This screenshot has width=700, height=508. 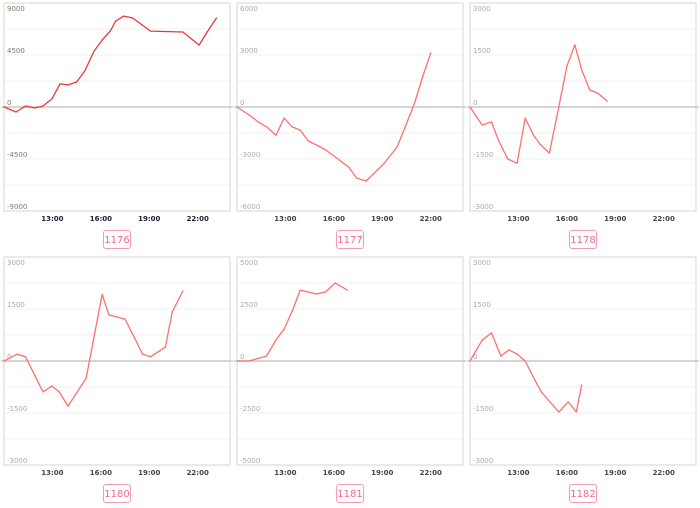 I want to click on y-tick-label: 6000, so click(x=249, y=9).